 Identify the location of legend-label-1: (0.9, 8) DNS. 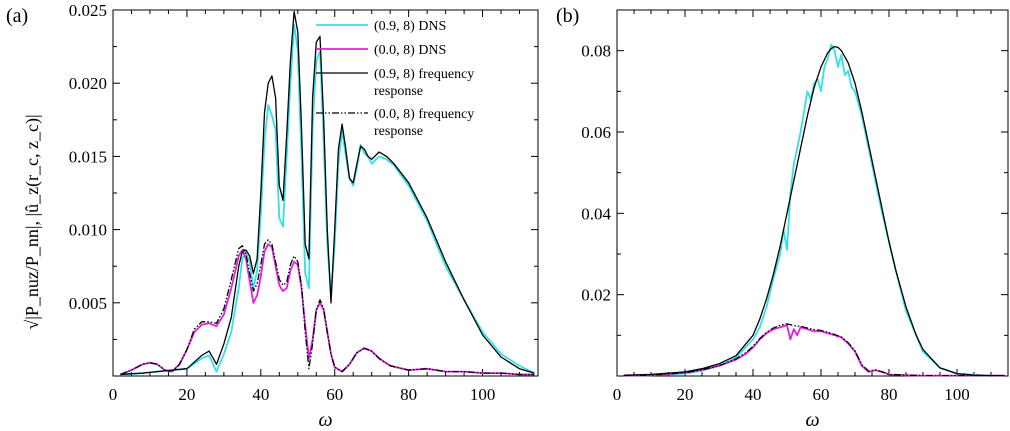
(410, 26).